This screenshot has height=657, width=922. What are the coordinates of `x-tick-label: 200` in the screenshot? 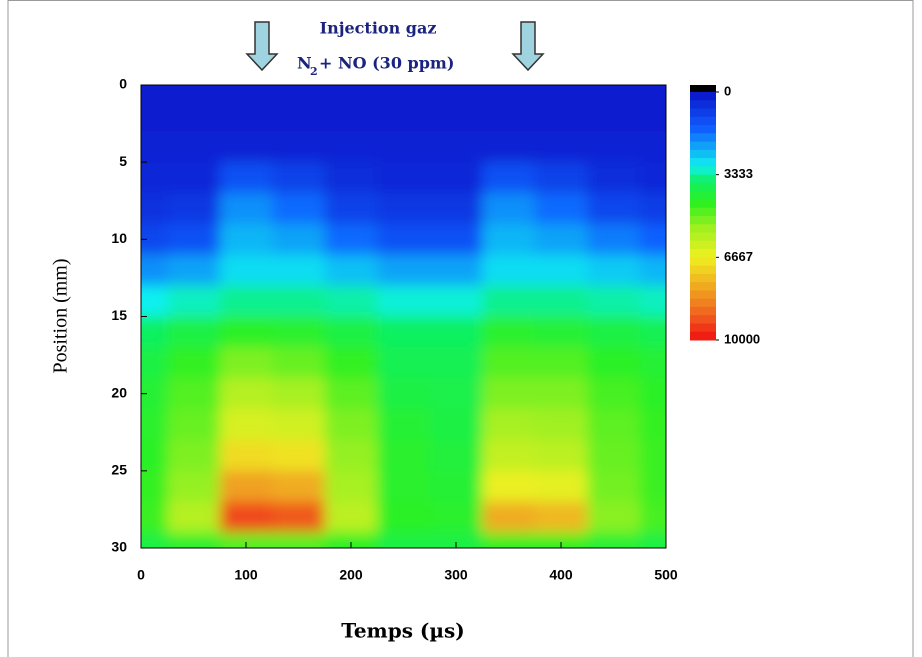 It's located at (351, 575).